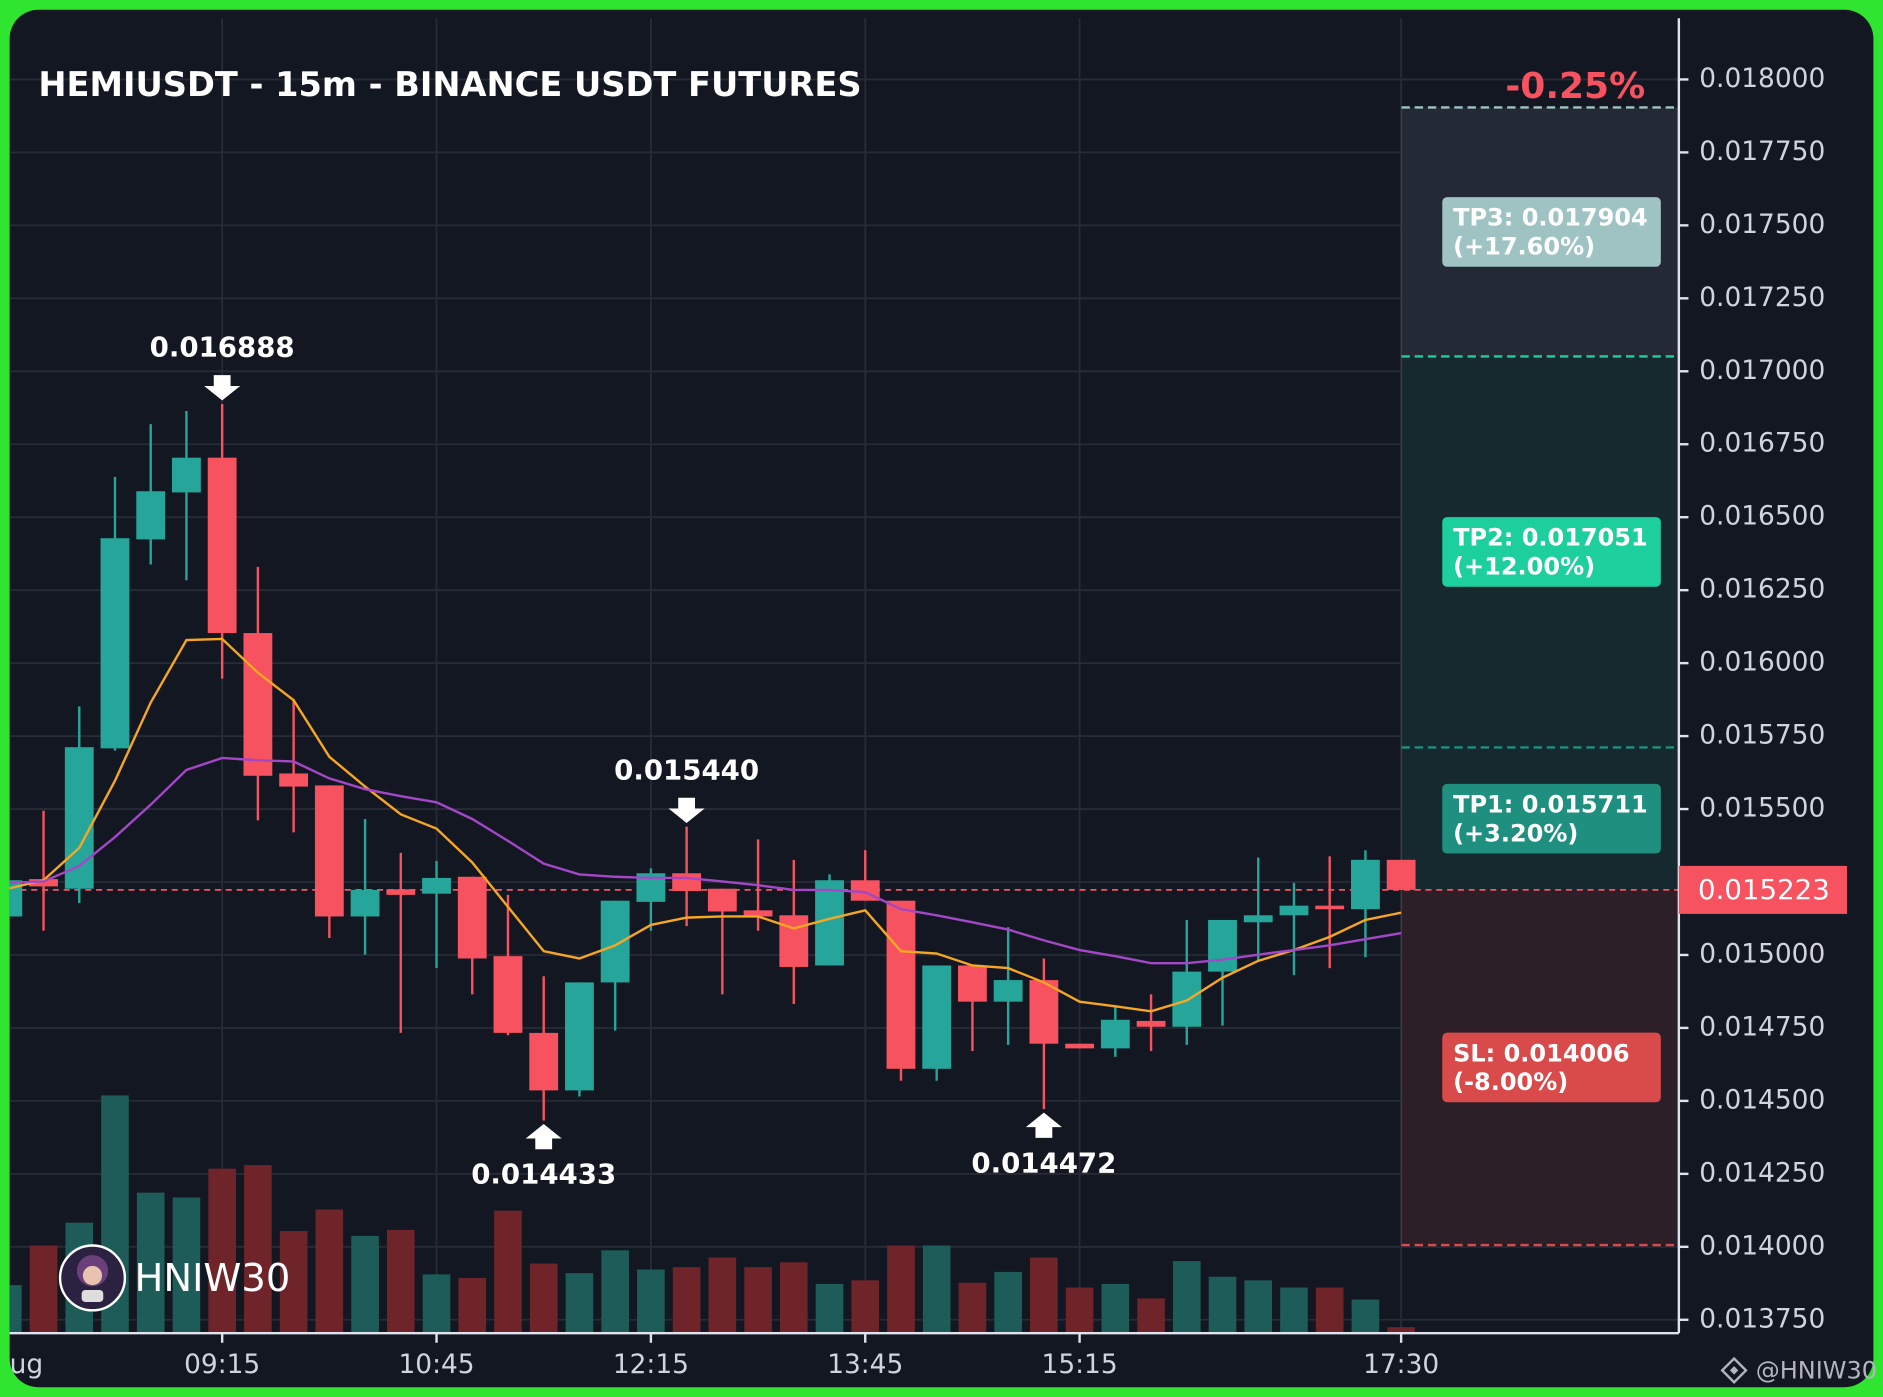 The width and height of the screenshot is (1883, 1397). I want to click on moving-average, so click(705, 860).